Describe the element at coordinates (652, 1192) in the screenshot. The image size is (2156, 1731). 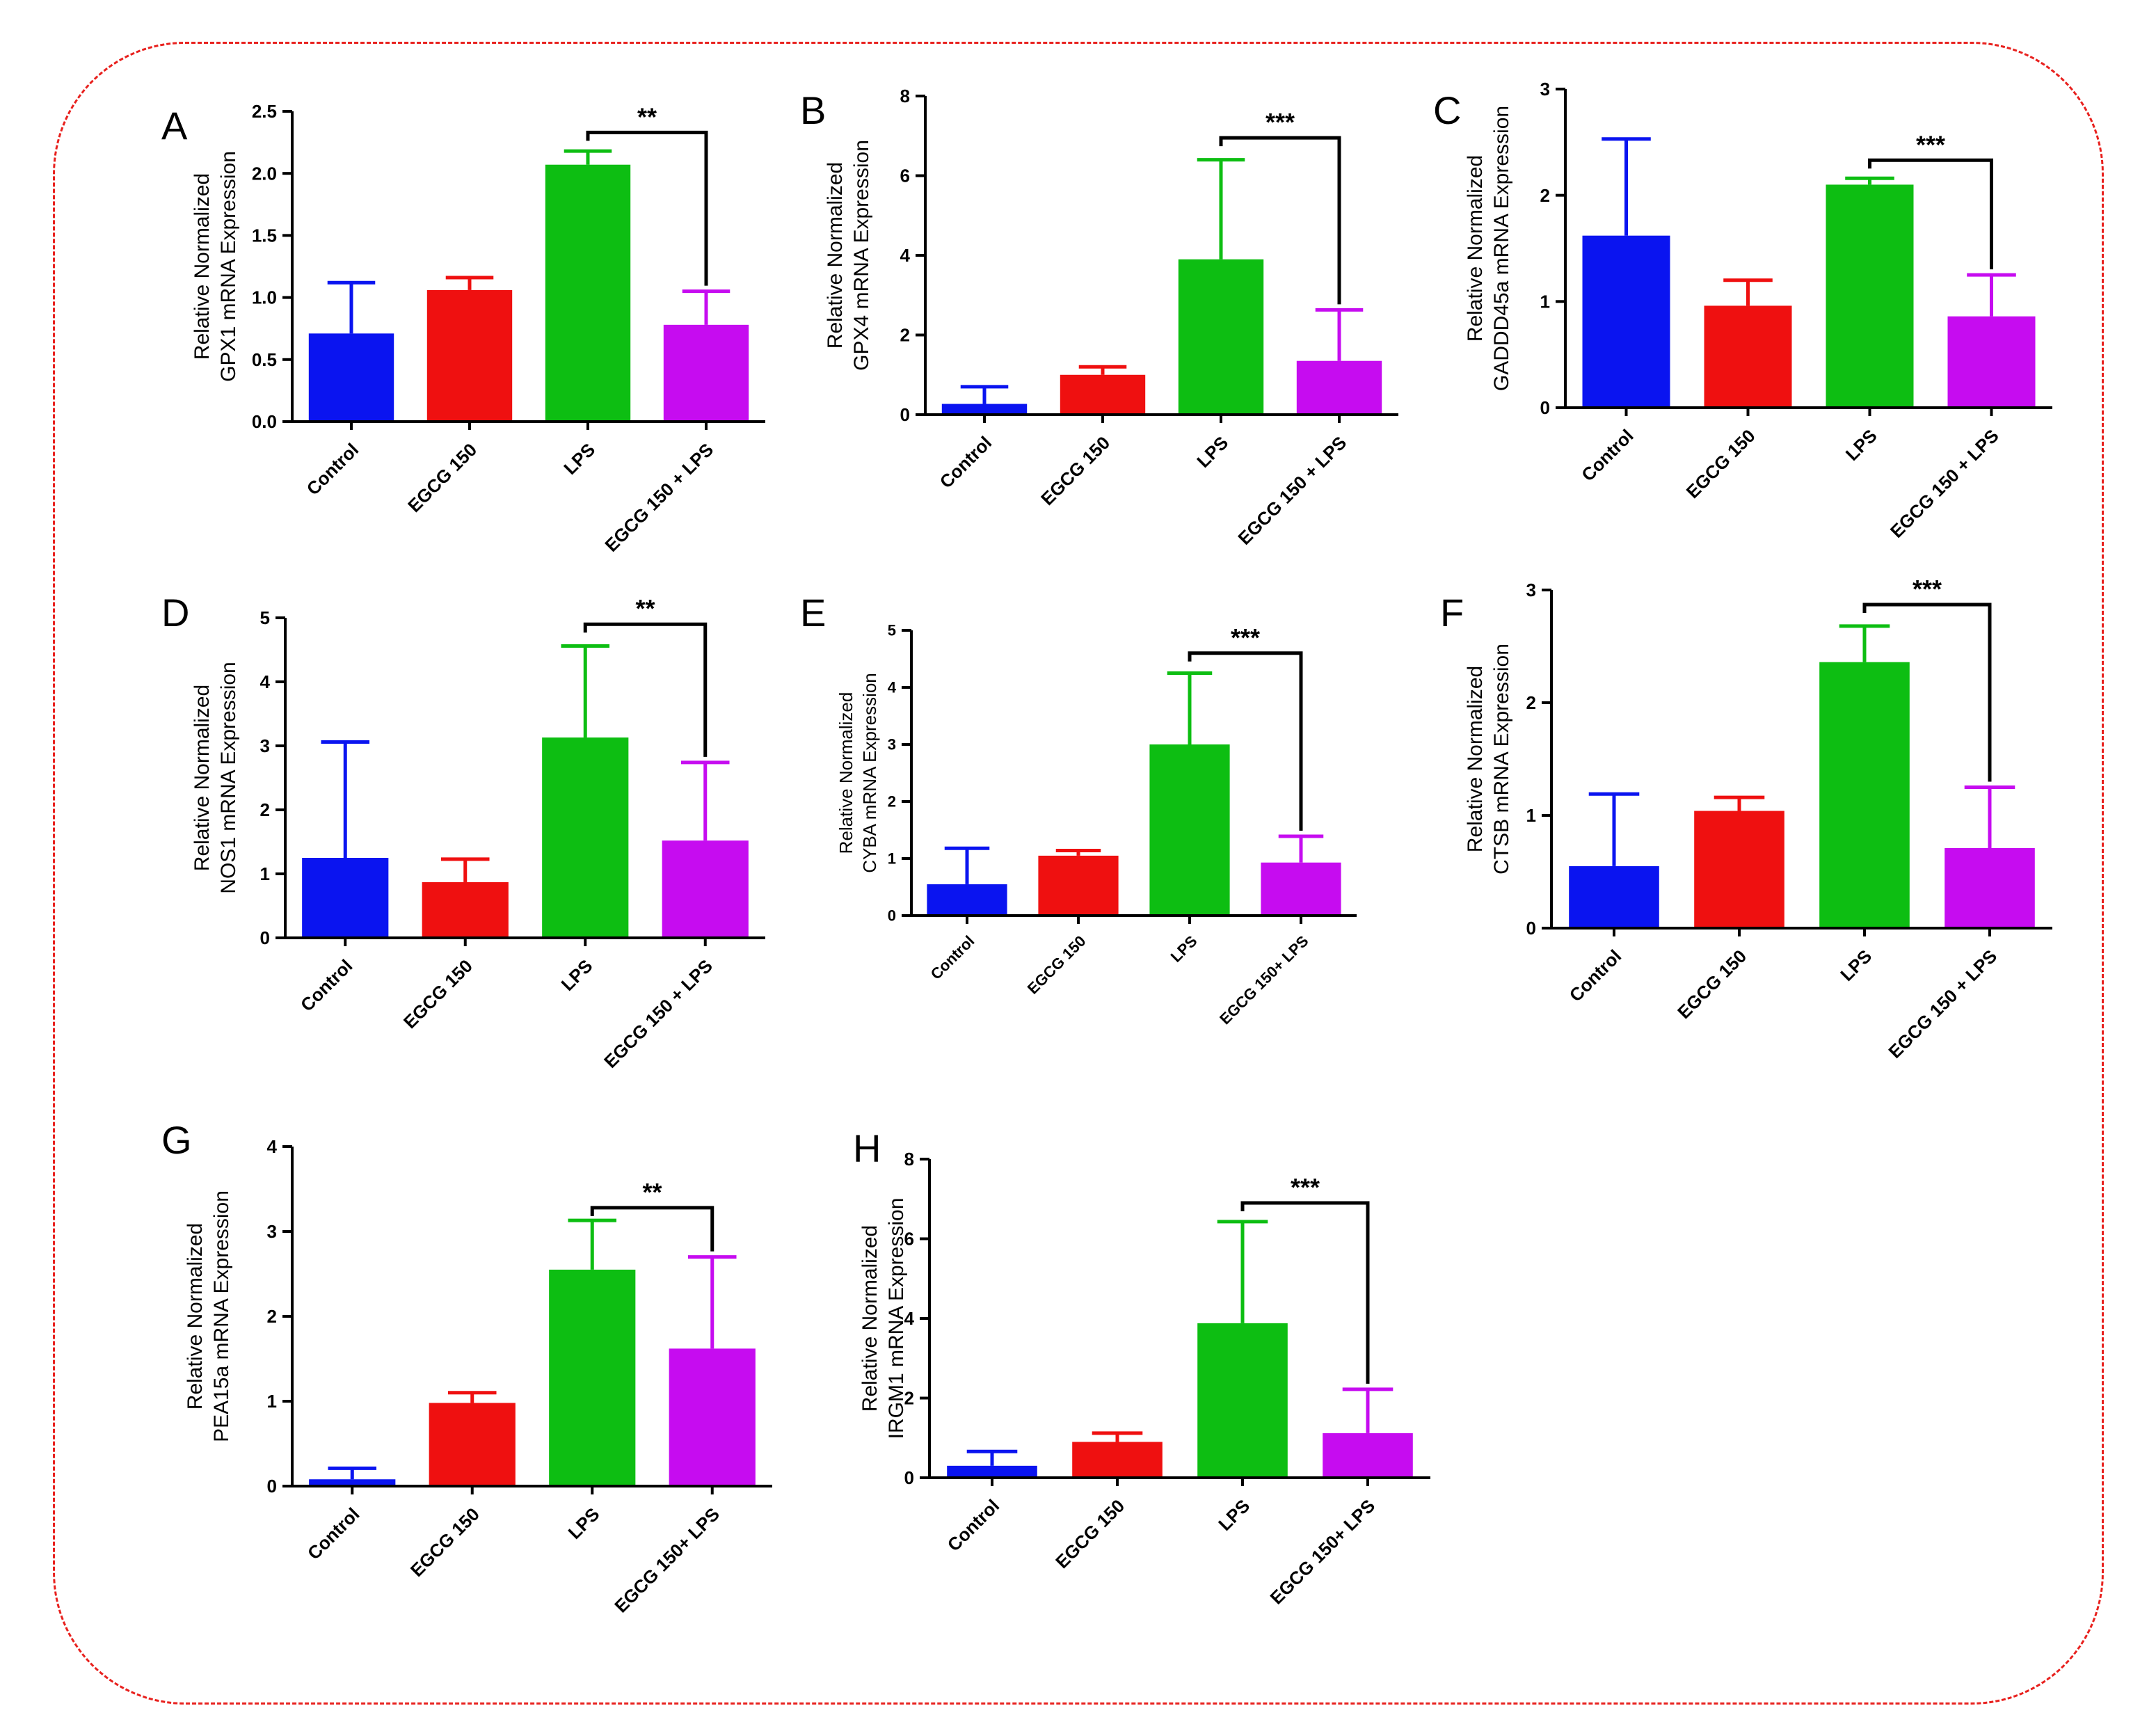
I see `significance-label: **` at that location.